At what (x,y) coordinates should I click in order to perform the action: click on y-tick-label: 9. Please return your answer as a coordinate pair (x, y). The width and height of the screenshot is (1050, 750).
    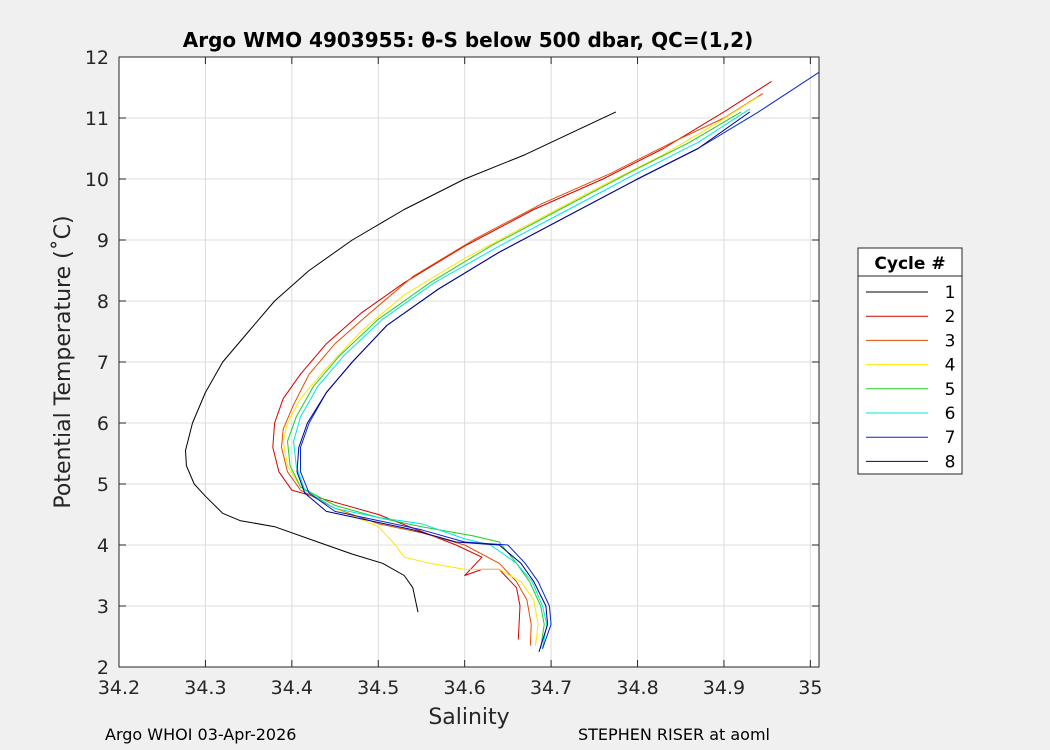
    Looking at the image, I should click on (103, 241).